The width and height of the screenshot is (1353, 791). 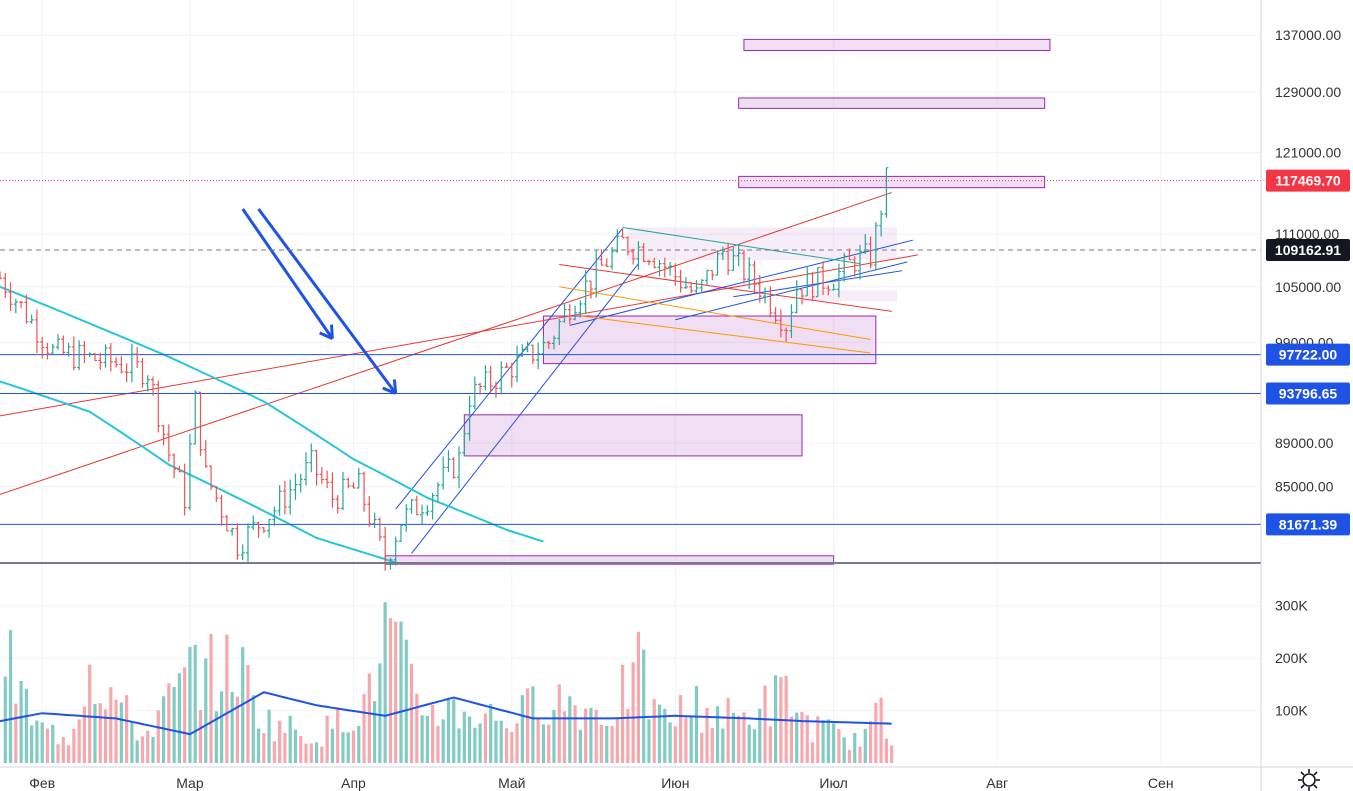 I want to click on time-tick-label: Фев, so click(x=42, y=783).